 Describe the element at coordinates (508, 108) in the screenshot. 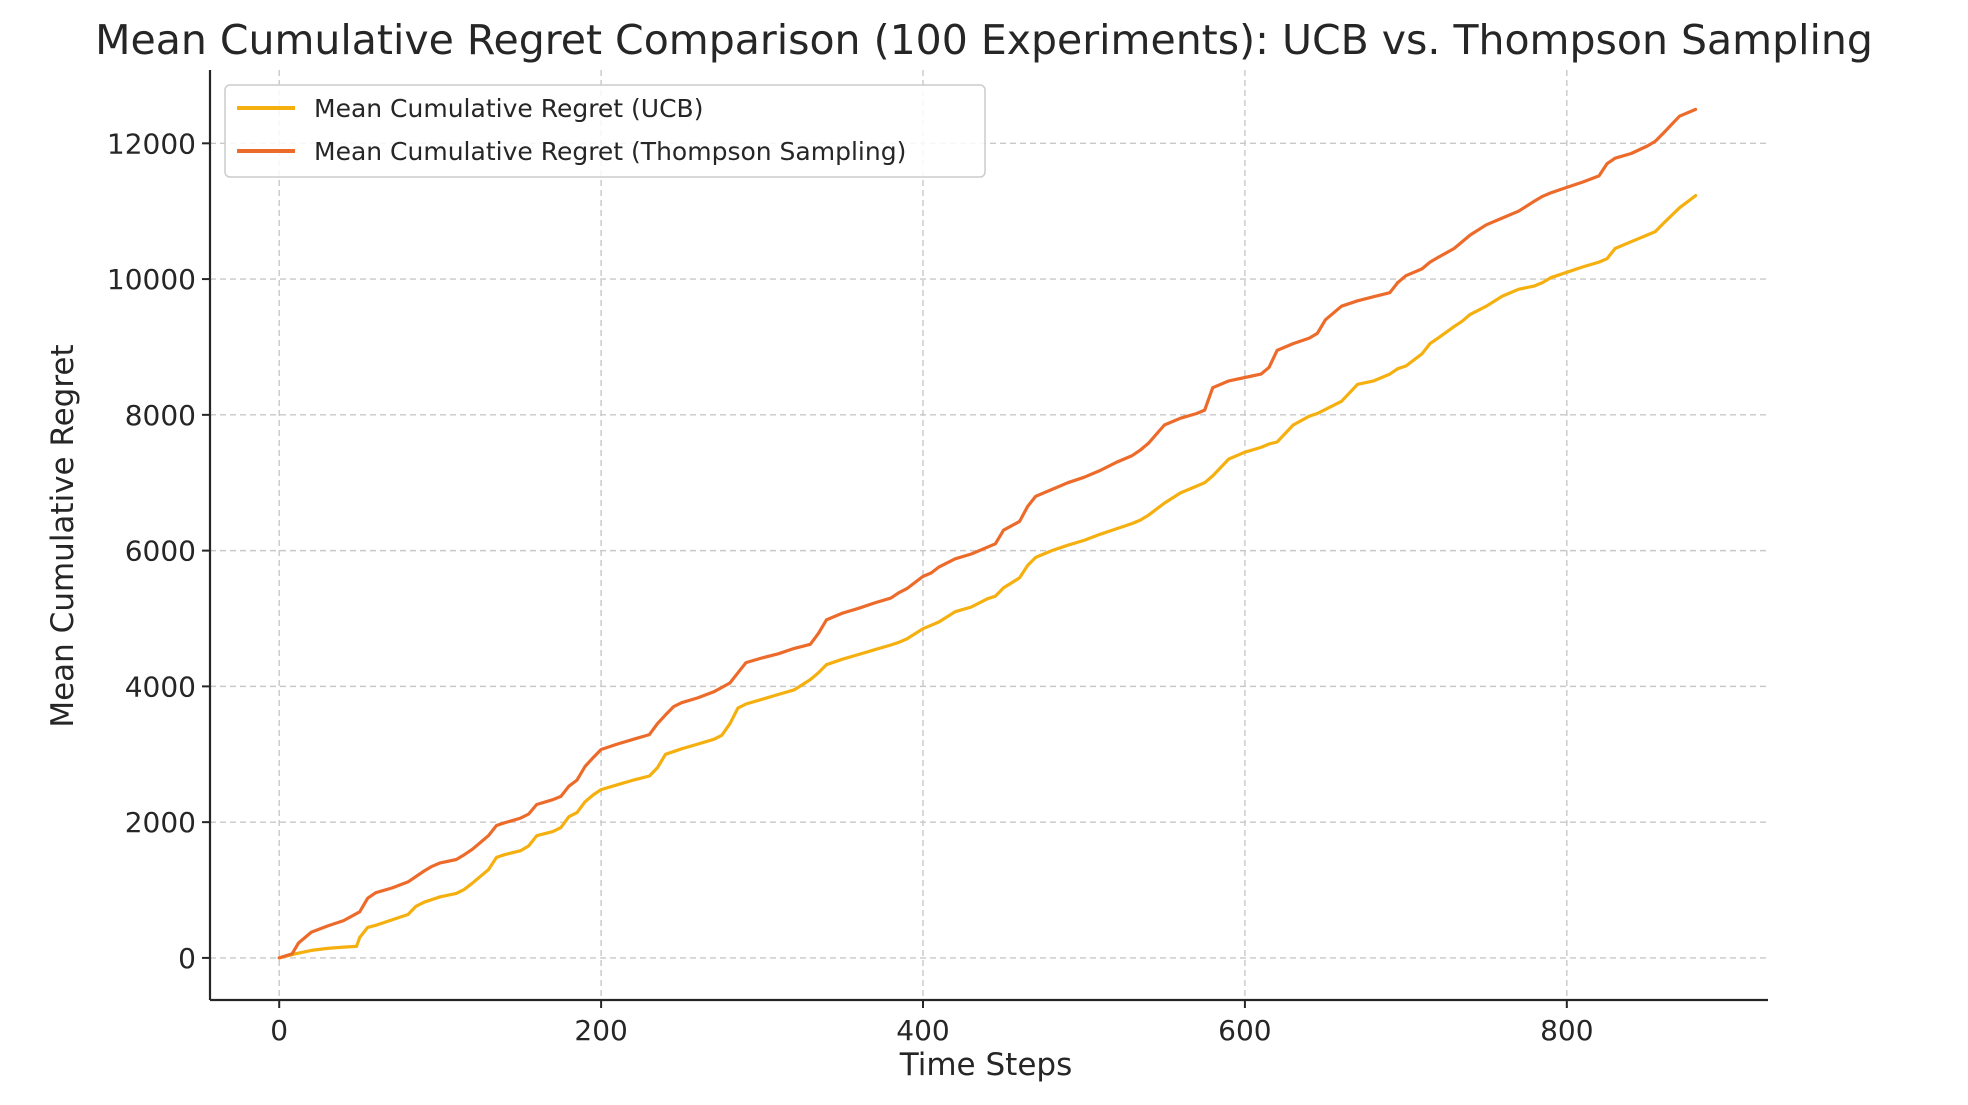

I see `legend-label-ucb: Mean Cumulative Regret (UCB)` at that location.